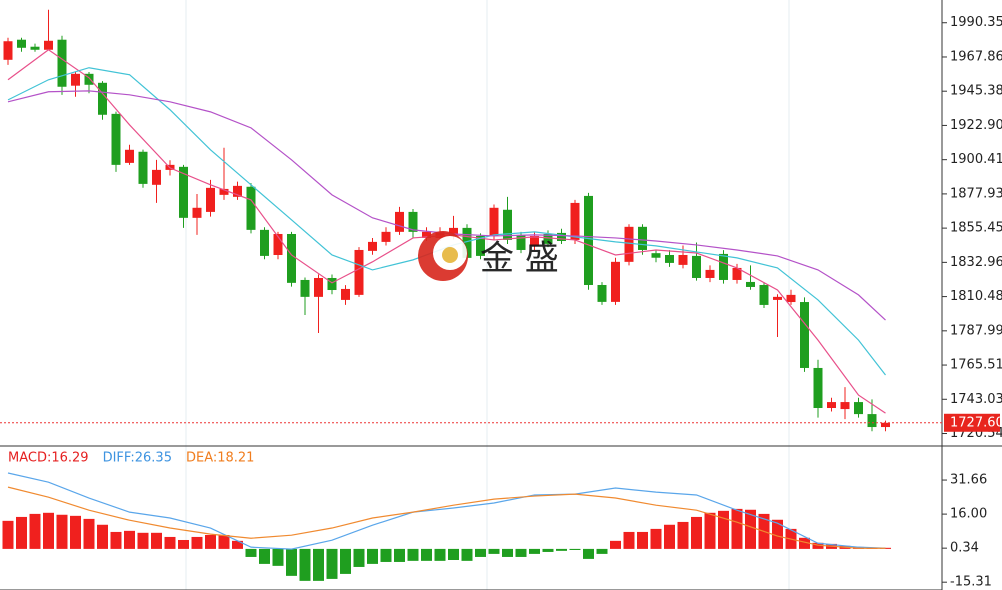 Image resolution: width=1002 pixels, height=590 pixels. Describe the element at coordinates (976, 422) in the screenshot. I see `last-price-label: 1727.60` at that location.